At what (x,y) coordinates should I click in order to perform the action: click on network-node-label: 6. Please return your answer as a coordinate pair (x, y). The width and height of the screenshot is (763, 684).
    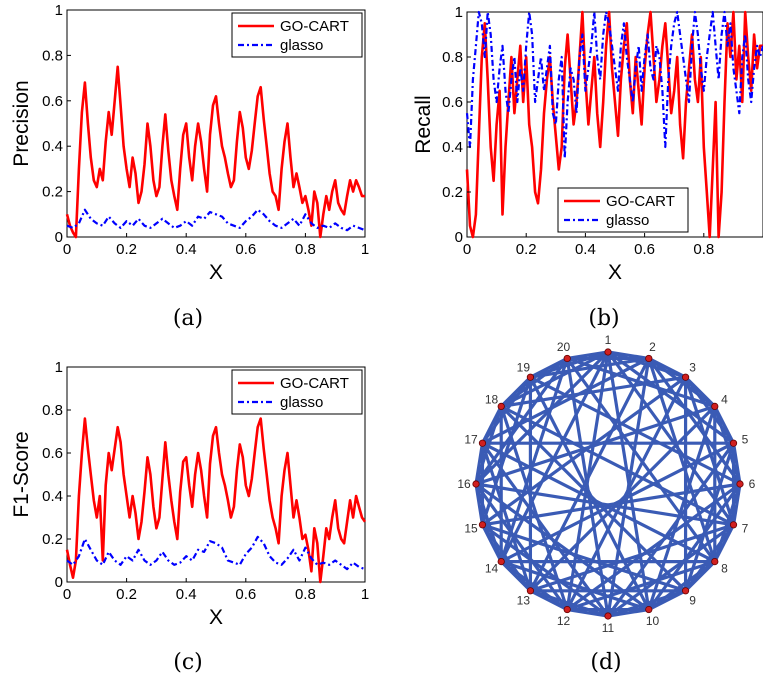
    Looking at the image, I should click on (752, 484).